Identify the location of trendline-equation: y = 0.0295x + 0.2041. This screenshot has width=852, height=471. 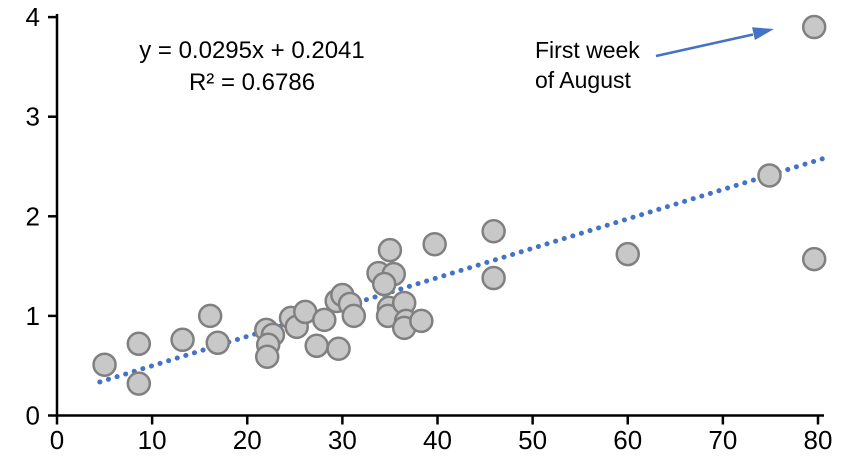
(252, 50).